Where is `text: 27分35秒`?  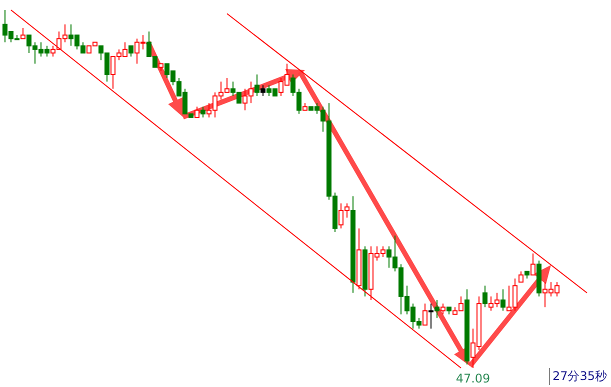 text: 27分35秒 is located at coordinates (579, 376).